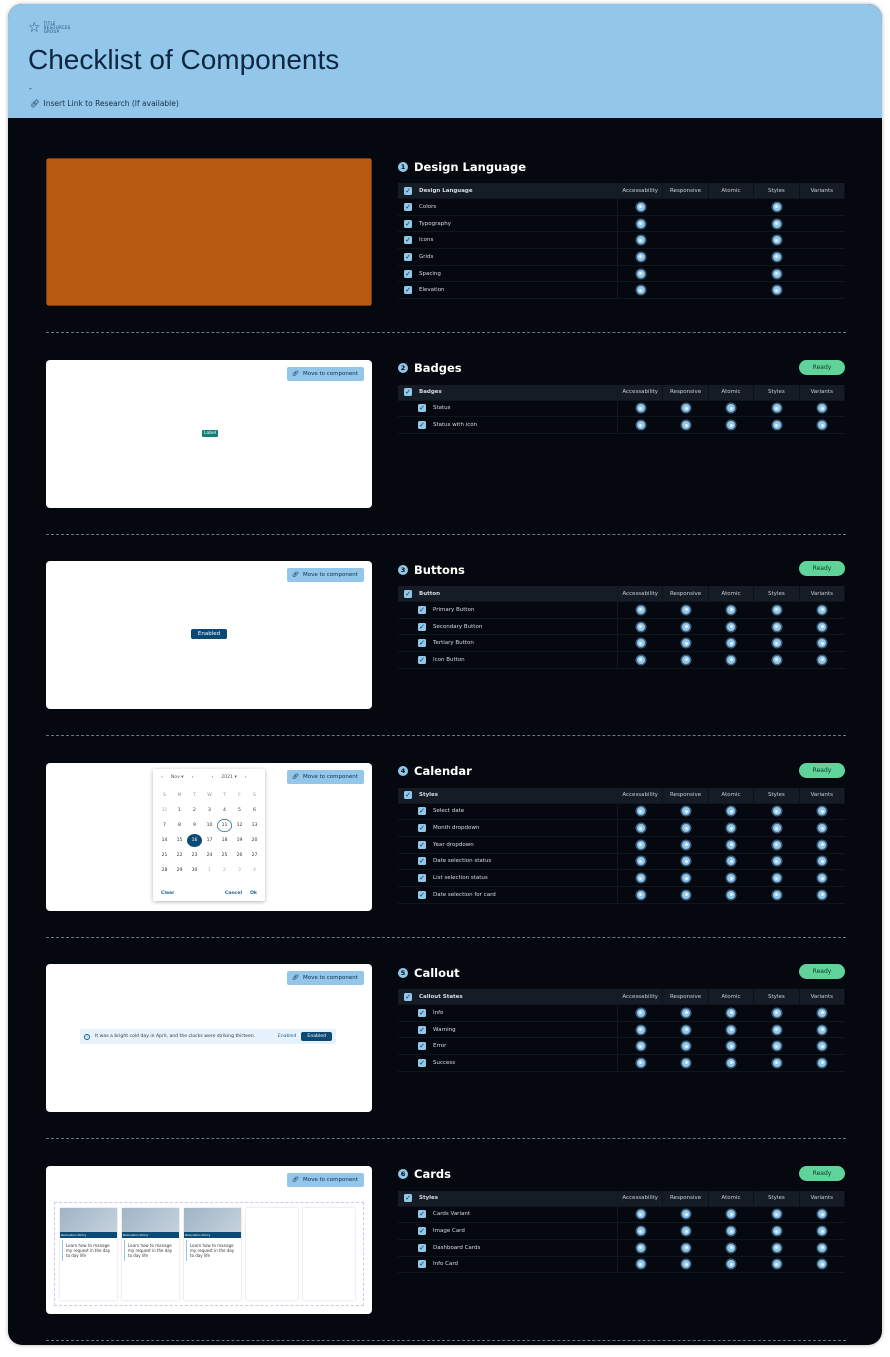 The image size is (890, 1357). Describe the element at coordinates (168, 893) in the screenshot. I see `clear-button: Clear` at that location.